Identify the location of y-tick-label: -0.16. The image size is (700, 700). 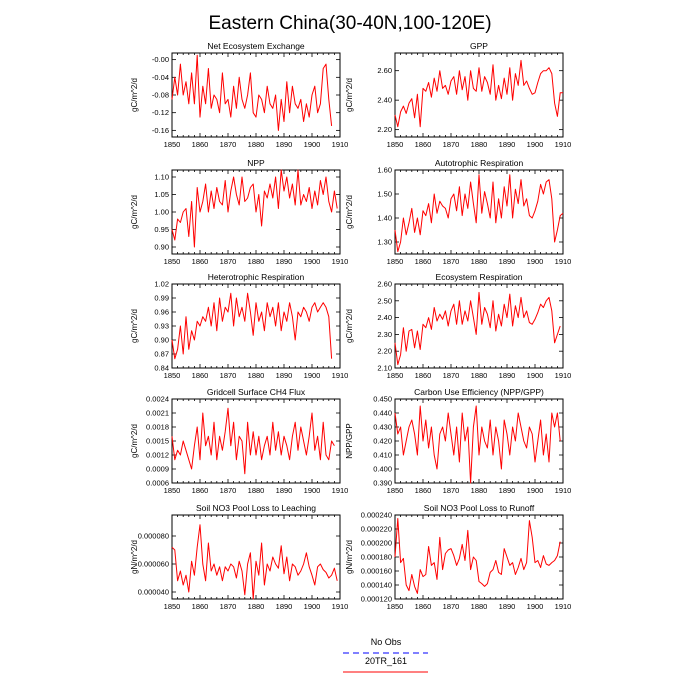
(160, 130).